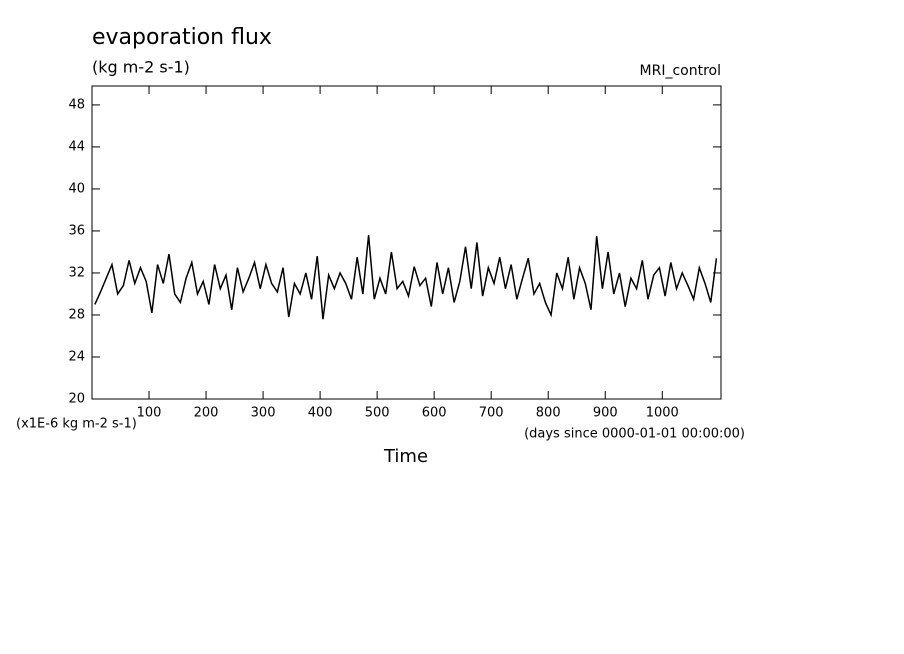 Image resolution: width=904 pixels, height=654 pixels. I want to click on x-tick-label: 500, so click(377, 413).